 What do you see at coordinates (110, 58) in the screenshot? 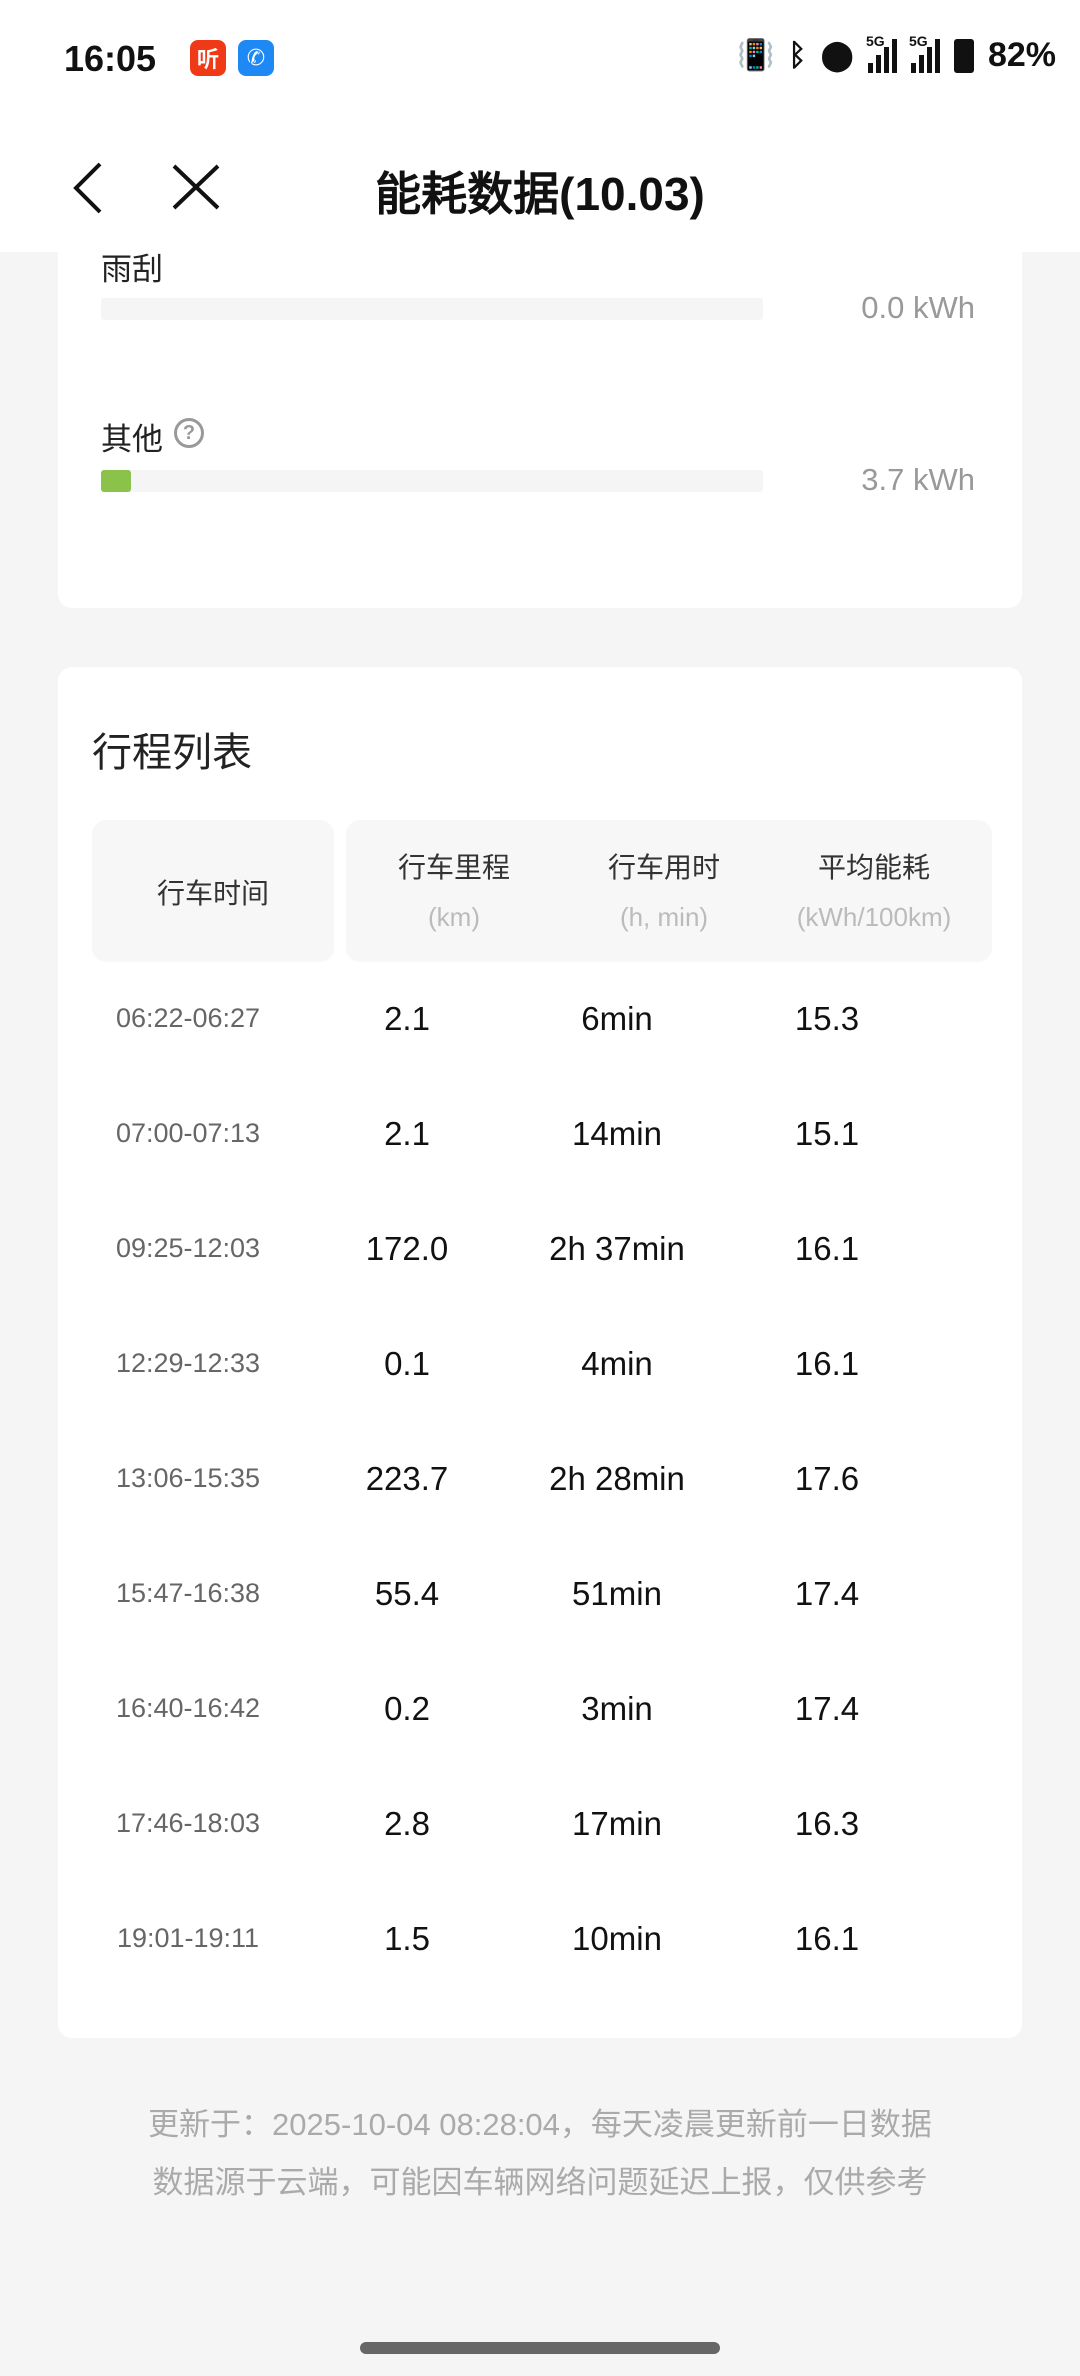
I see `status-time: 16:05` at bounding box center [110, 58].